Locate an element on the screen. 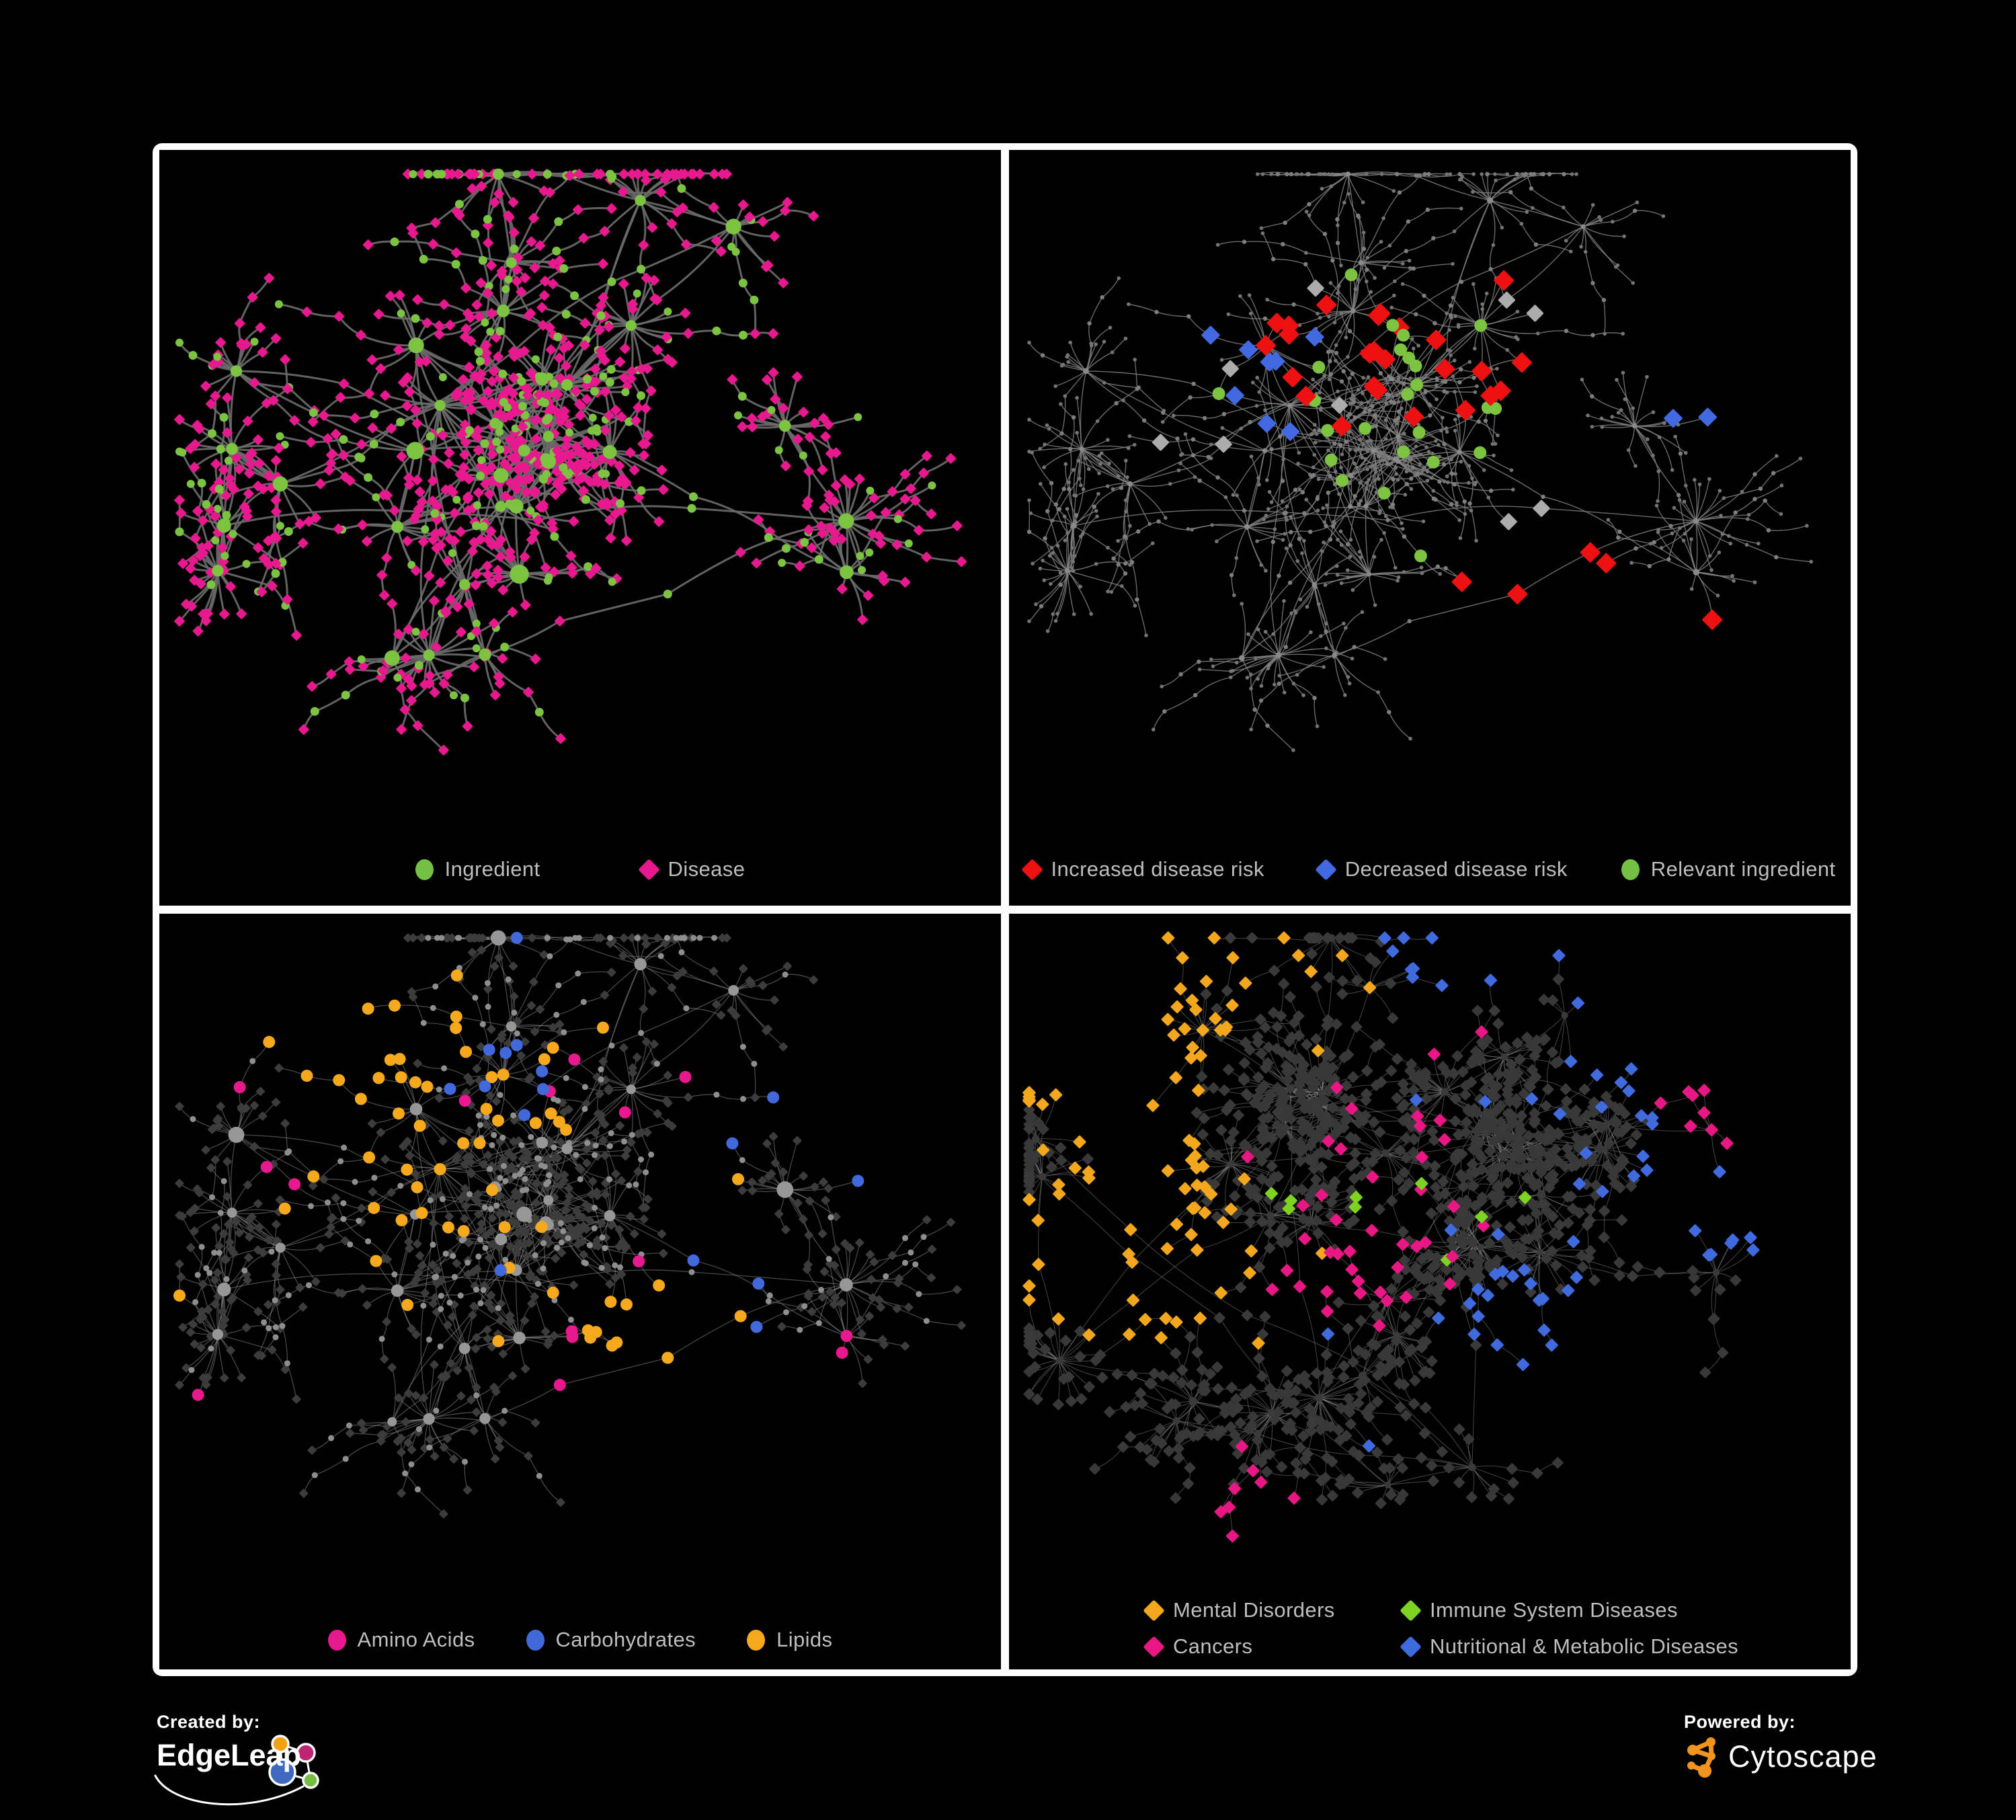  powered-by-branding: Powered by: Cytoscape is located at coordinates (1832, 1762).